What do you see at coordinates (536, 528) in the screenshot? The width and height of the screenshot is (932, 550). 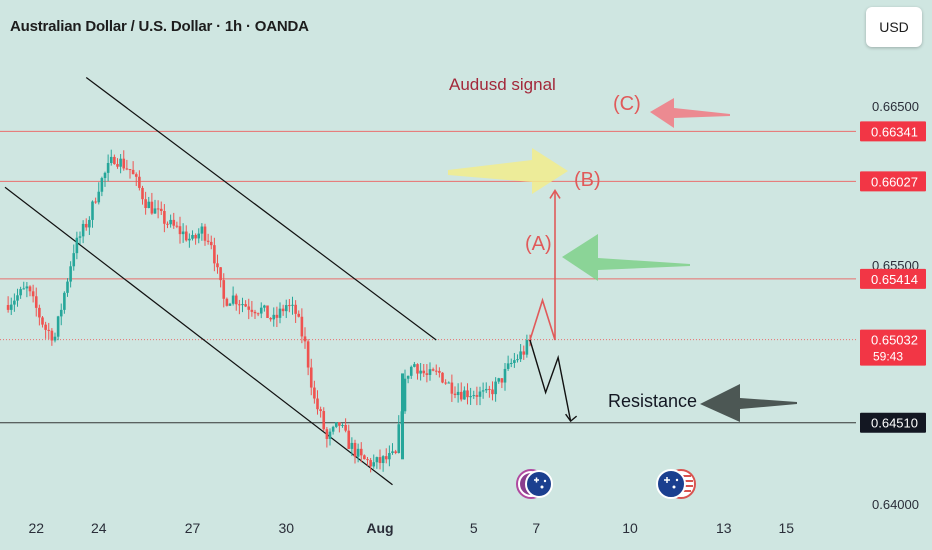 I see `x-tick-6: 7` at bounding box center [536, 528].